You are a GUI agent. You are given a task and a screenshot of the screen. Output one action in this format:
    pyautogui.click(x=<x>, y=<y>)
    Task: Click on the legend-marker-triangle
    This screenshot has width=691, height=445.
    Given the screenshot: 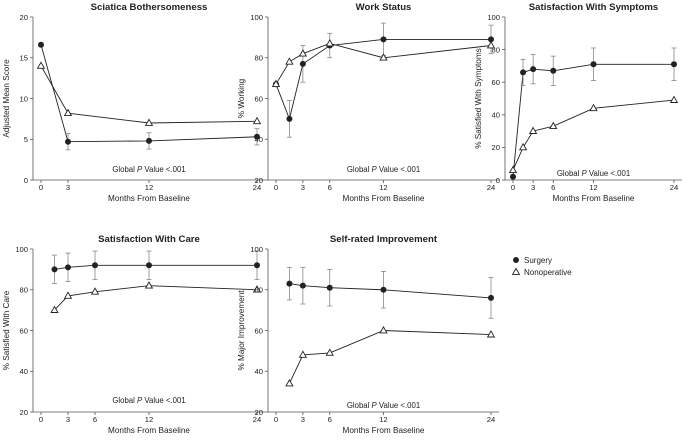 What is the action you would take?
    pyautogui.click(x=516, y=271)
    